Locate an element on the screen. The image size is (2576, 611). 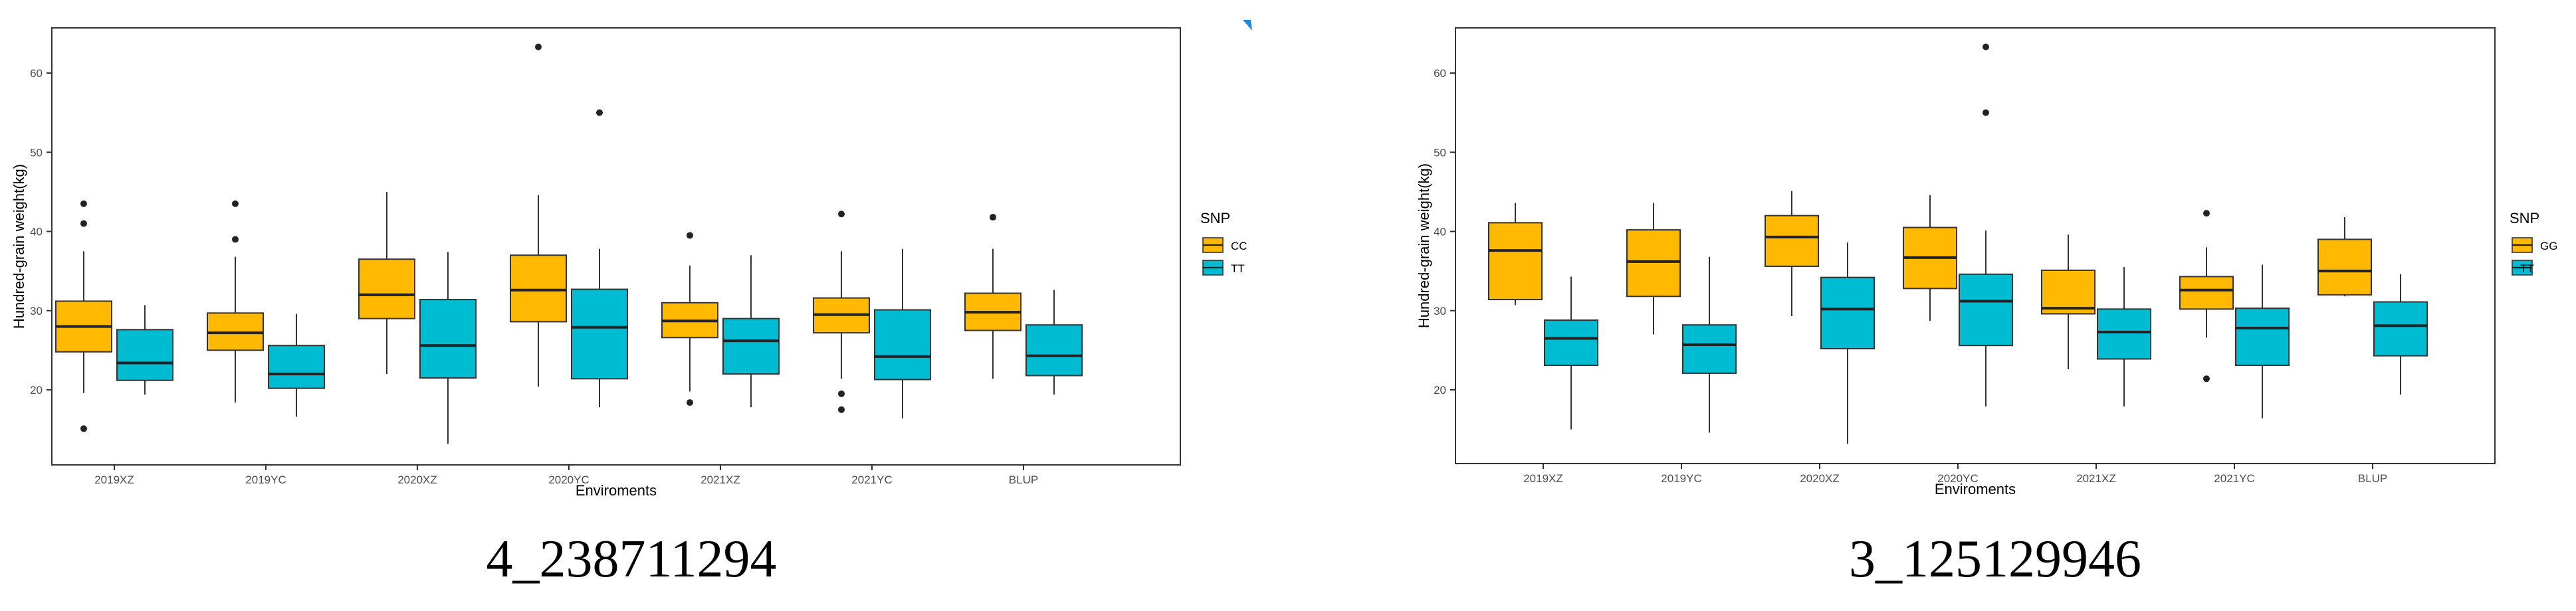
box-TT-2019YC is located at coordinates (296, 365).